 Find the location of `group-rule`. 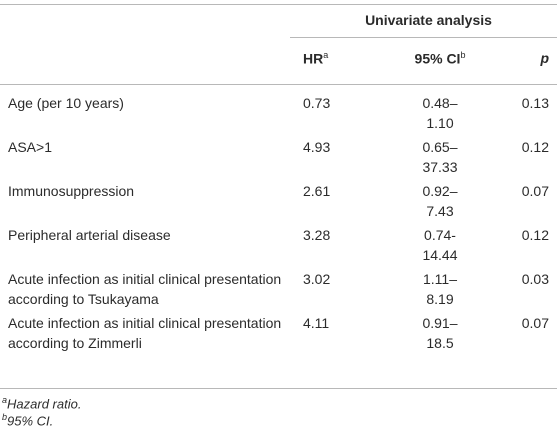

group-rule is located at coordinates (423, 37).